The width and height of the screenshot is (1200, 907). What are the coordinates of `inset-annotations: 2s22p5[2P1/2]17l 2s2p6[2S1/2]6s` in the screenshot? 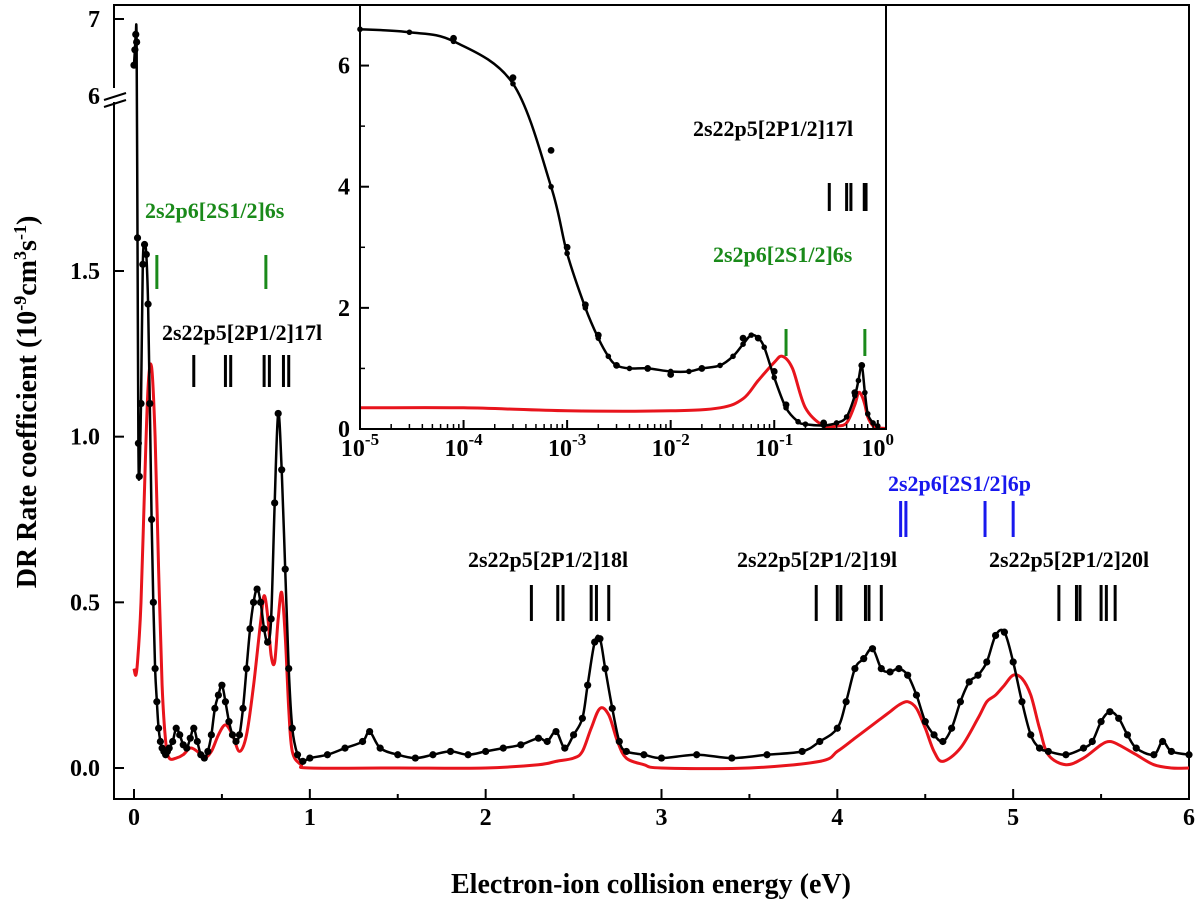 It's located at (780, 236).